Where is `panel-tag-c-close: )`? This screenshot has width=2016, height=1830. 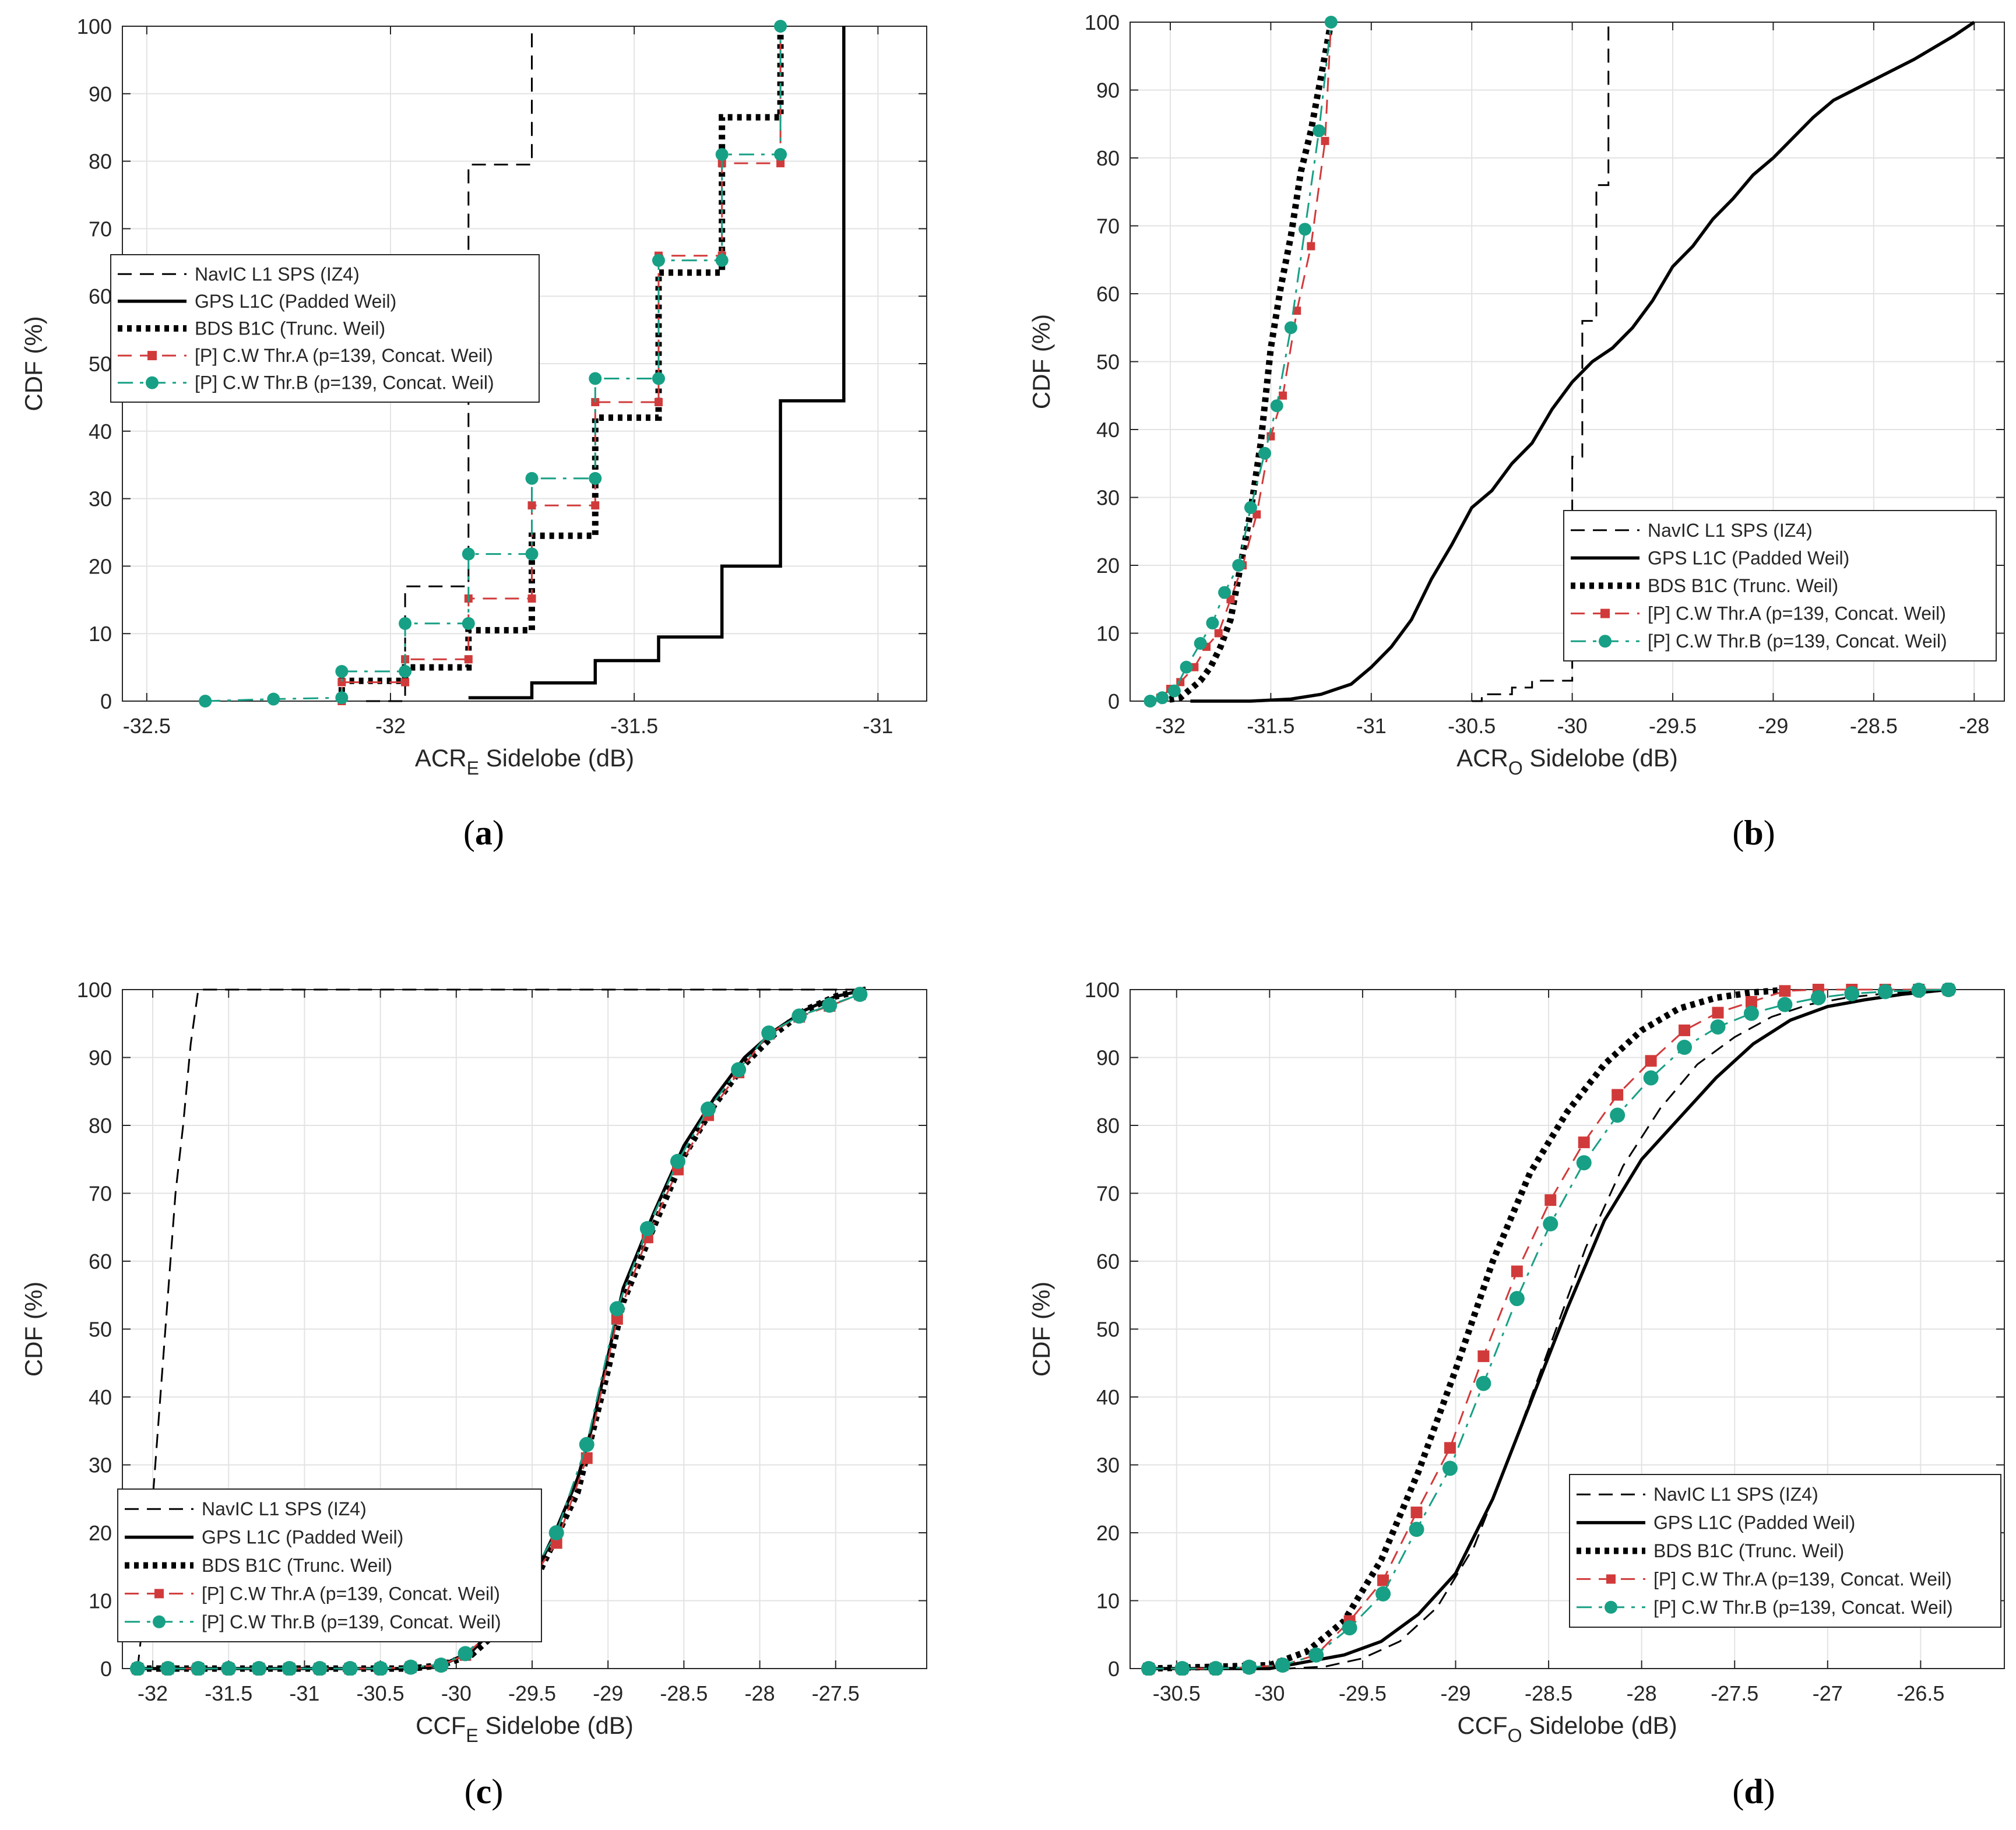 panel-tag-c-close: ) is located at coordinates (497, 1791).